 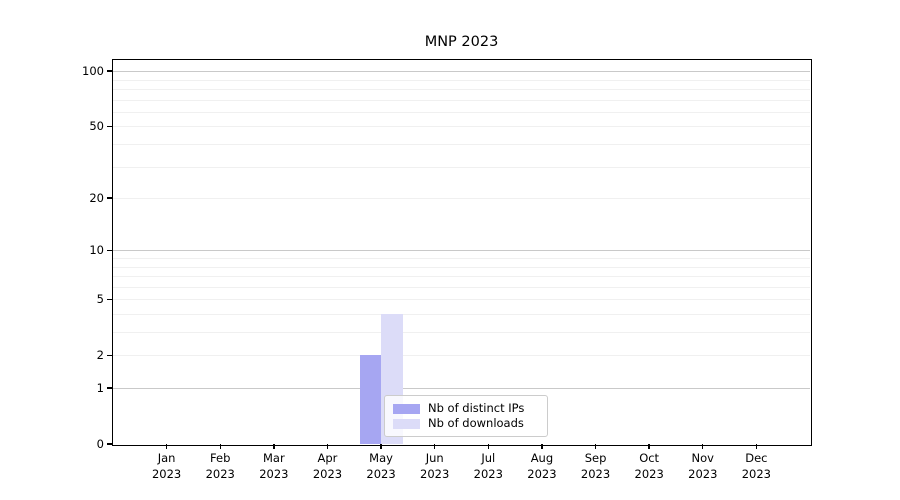 I want to click on x-tick-label: Oct 2023, so click(x=649, y=466).